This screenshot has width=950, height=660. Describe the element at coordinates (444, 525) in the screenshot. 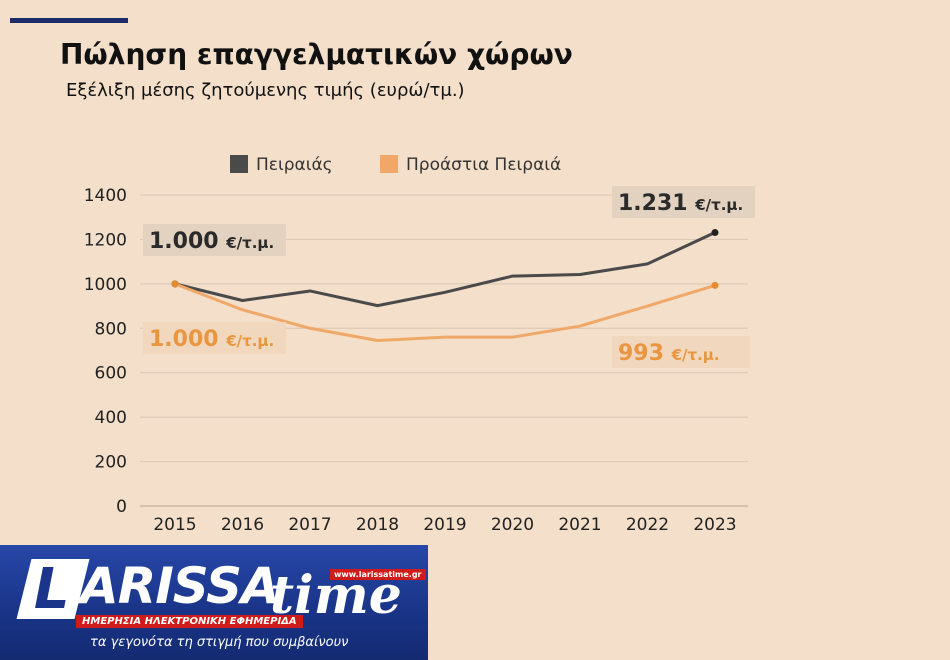

I see `x-tick-label: 2019` at that location.